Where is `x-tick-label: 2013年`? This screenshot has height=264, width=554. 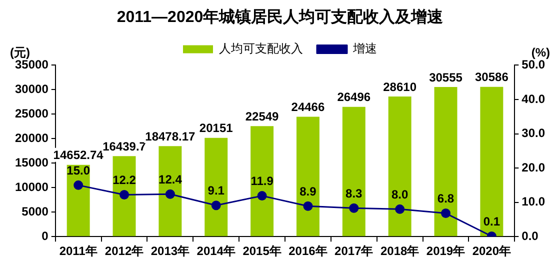
x-tick-label: 2013年 is located at coordinates (170, 251).